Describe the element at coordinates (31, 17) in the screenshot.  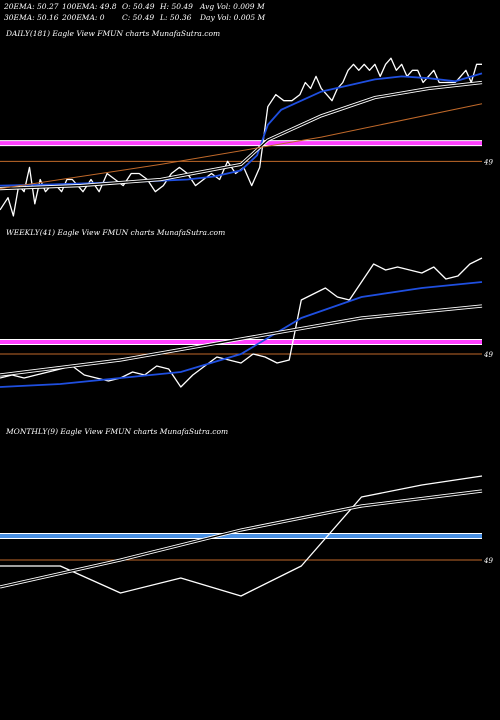
I see `header-ema30: 30EMA: 50.16` at that location.